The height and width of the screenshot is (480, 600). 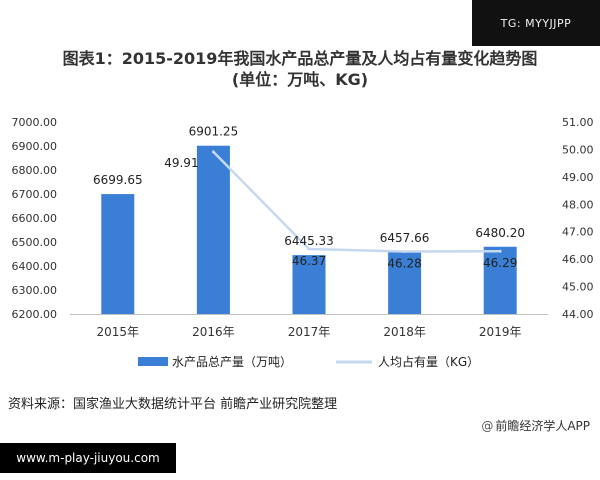 What do you see at coordinates (35, 170) in the screenshot?
I see `y-left-tick-label: 6800.00` at bounding box center [35, 170].